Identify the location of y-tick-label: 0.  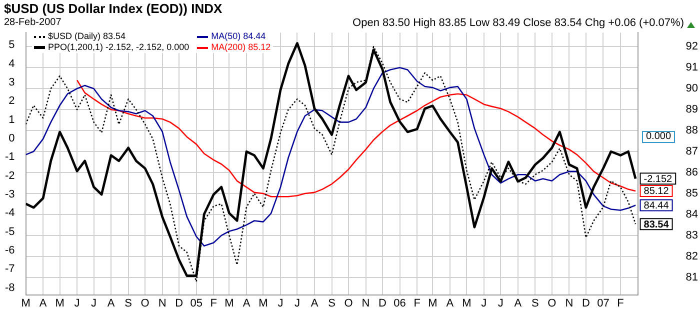
(11, 138).